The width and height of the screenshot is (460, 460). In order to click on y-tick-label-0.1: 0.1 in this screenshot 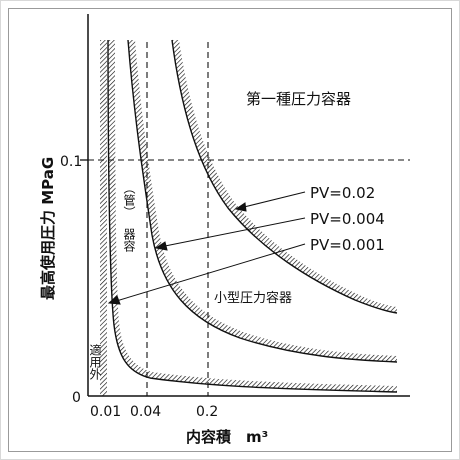, I will do `click(71, 162)`.